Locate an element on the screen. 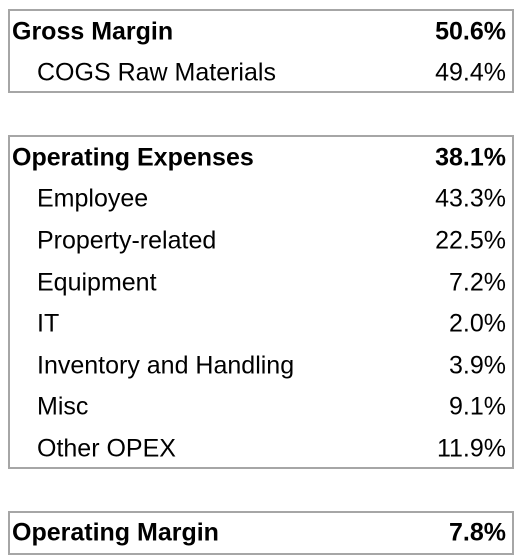 This screenshot has height=558, width=524. employee-value: 43.3% is located at coordinates (470, 198).